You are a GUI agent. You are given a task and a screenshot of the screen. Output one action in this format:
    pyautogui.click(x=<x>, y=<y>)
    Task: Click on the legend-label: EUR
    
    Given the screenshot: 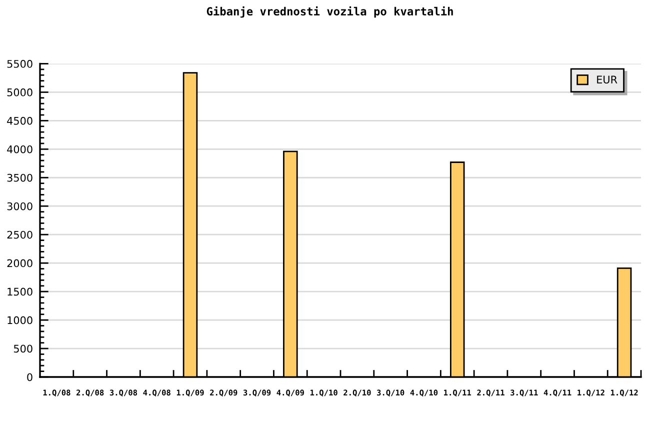 What is the action you would take?
    pyautogui.click(x=607, y=80)
    